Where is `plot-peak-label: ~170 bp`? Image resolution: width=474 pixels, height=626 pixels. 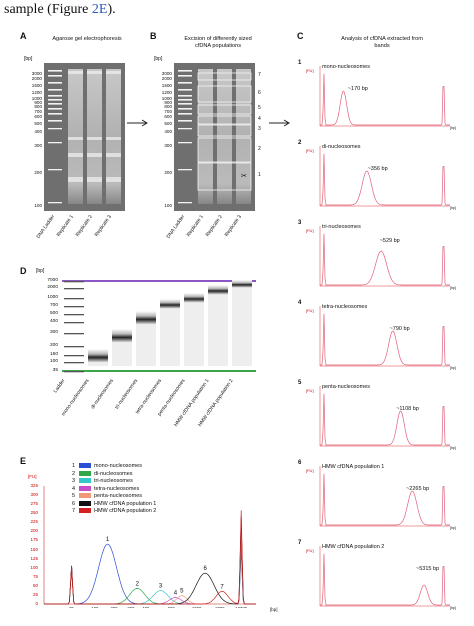 plot-peak-label: ~170 bp is located at coordinates (357, 89).